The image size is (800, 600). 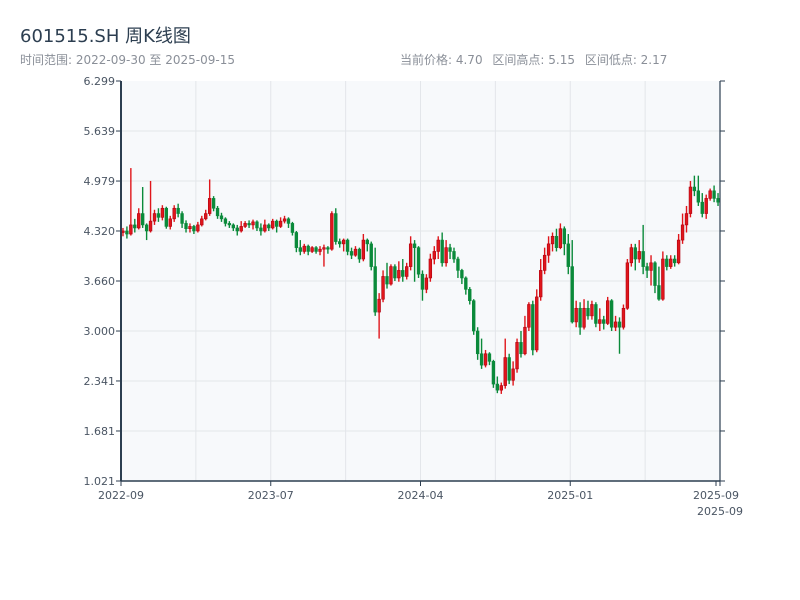 I want to click on y-tick-label: 5.639, so click(x=100, y=131).